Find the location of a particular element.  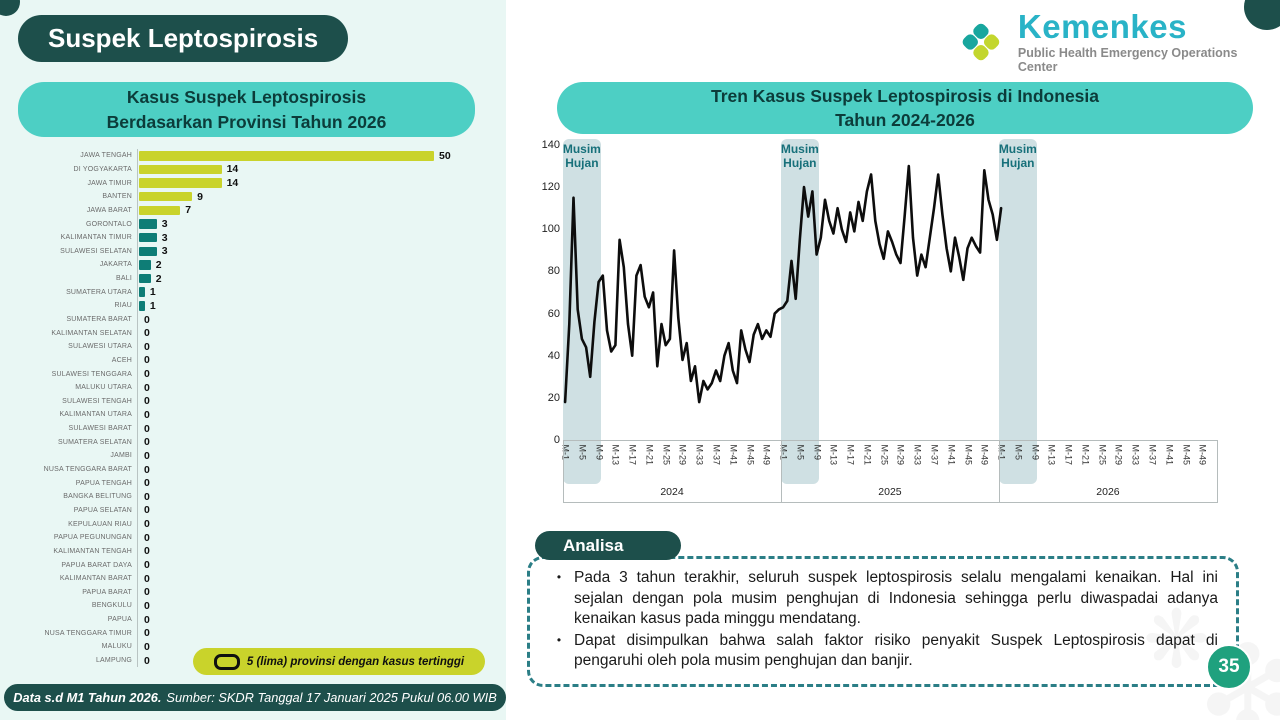

bar-row: NUSA TENGGARA BARAT 0 is located at coordinates (250, 469).